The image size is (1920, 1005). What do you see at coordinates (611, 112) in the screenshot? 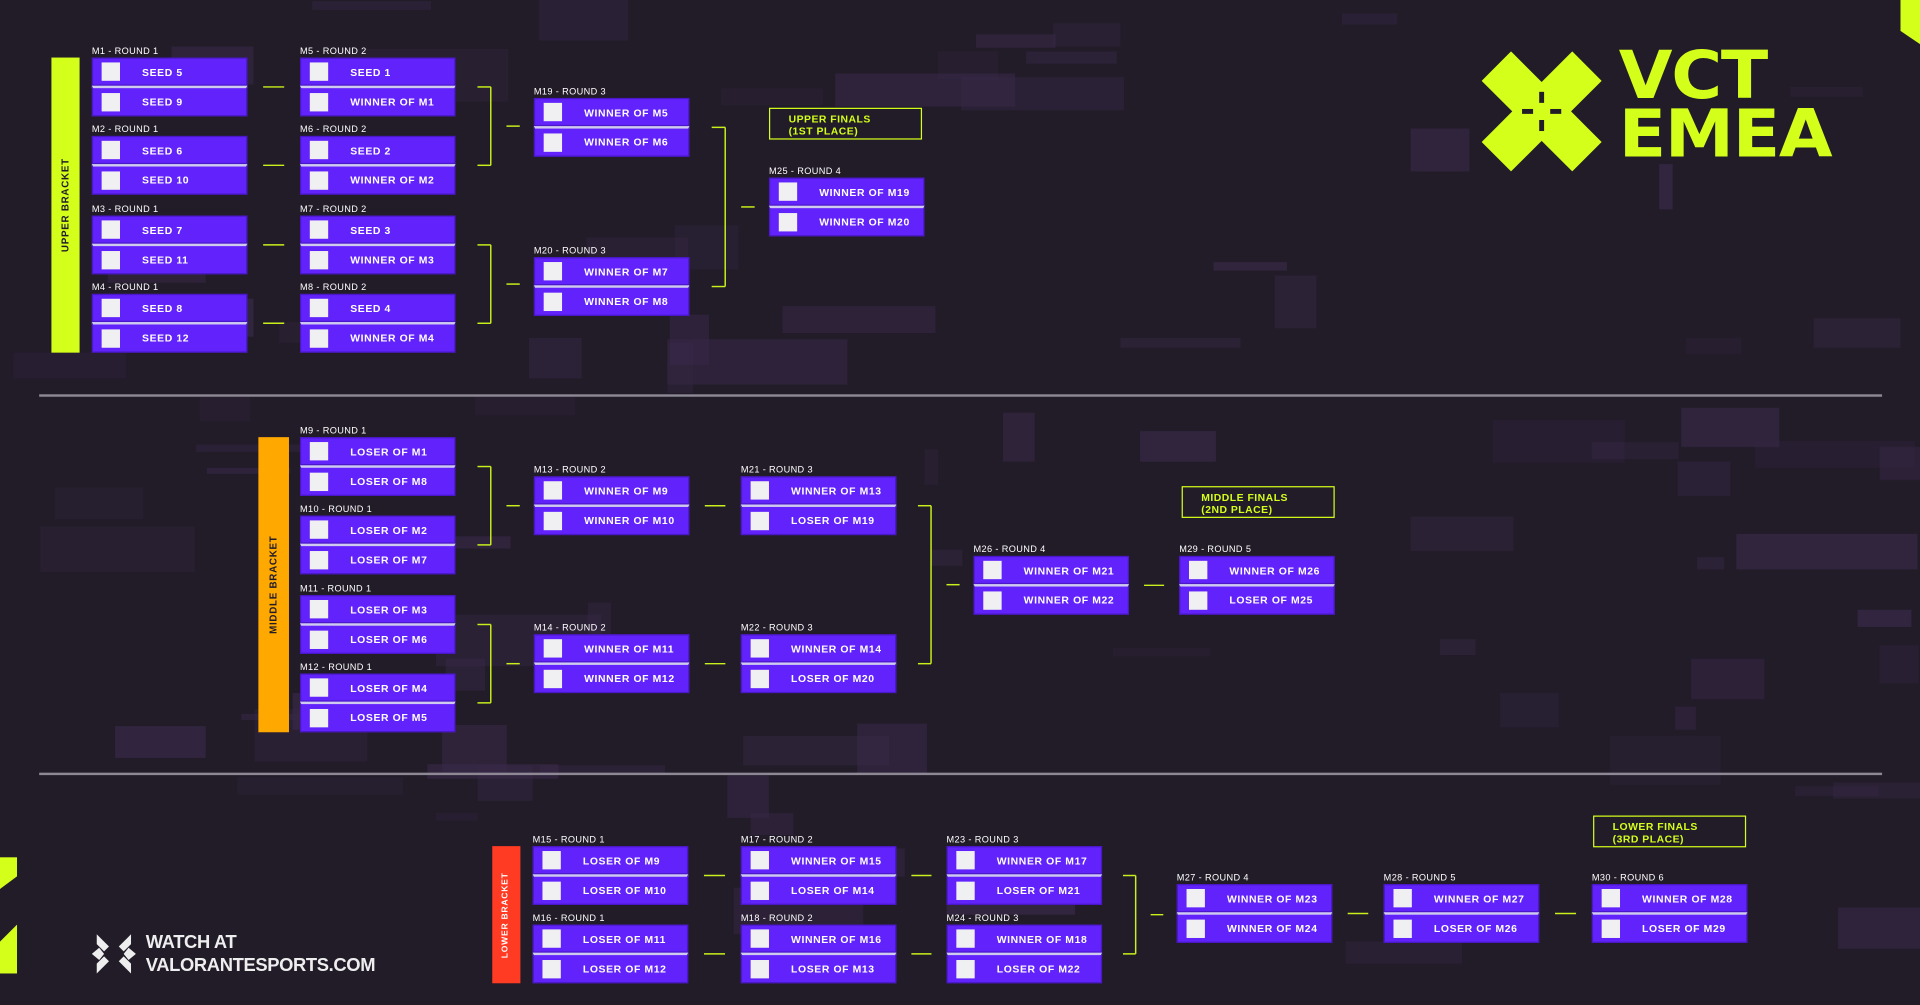
I see `match-slot: WINNER OF M5` at bounding box center [611, 112].